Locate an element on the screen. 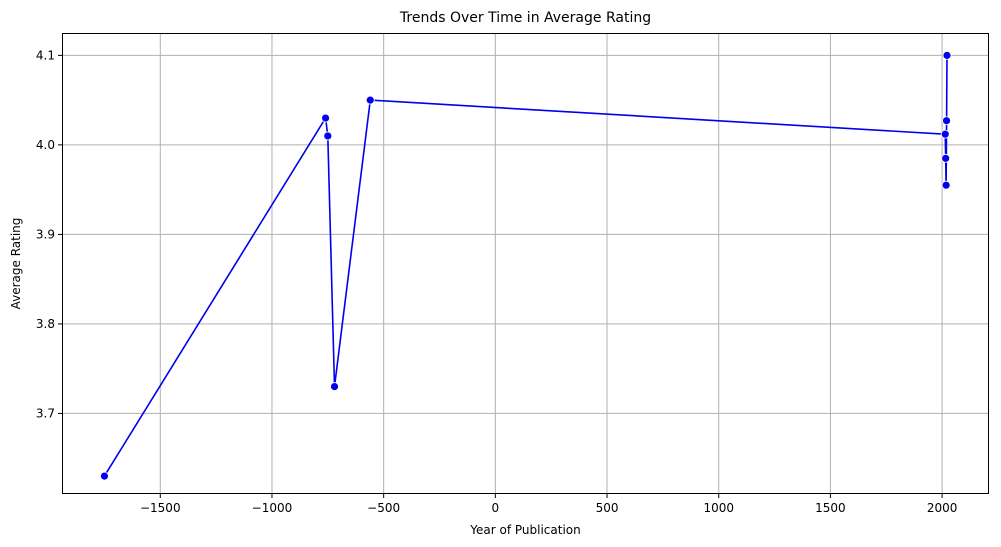 This screenshot has height=547, width=1001. chart-title: Trends Over Time in Average Rating is located at coordinates (525, 18).